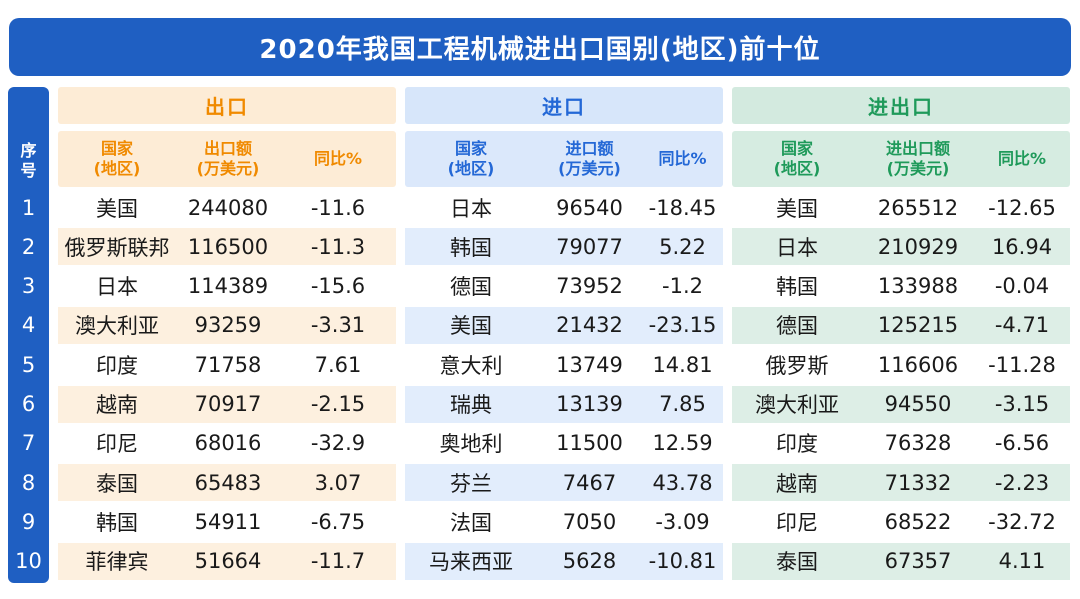 This screenshot has height=599, width=1080. What do you see at coordinates (918, 286) in the screenshot?
I see `total-trade-cell-amount: 133988` at bounding box center [918, 286].